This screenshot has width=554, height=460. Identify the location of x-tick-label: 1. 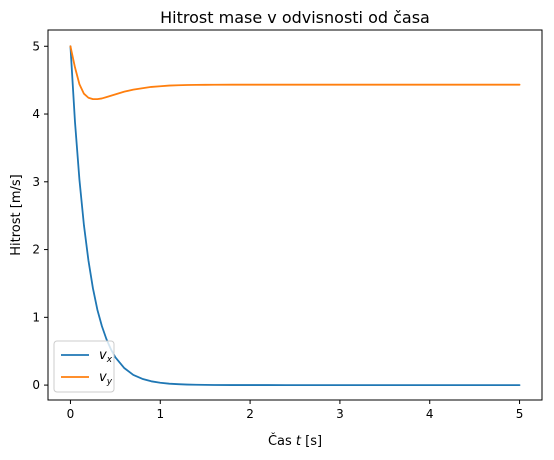
(160, 414).